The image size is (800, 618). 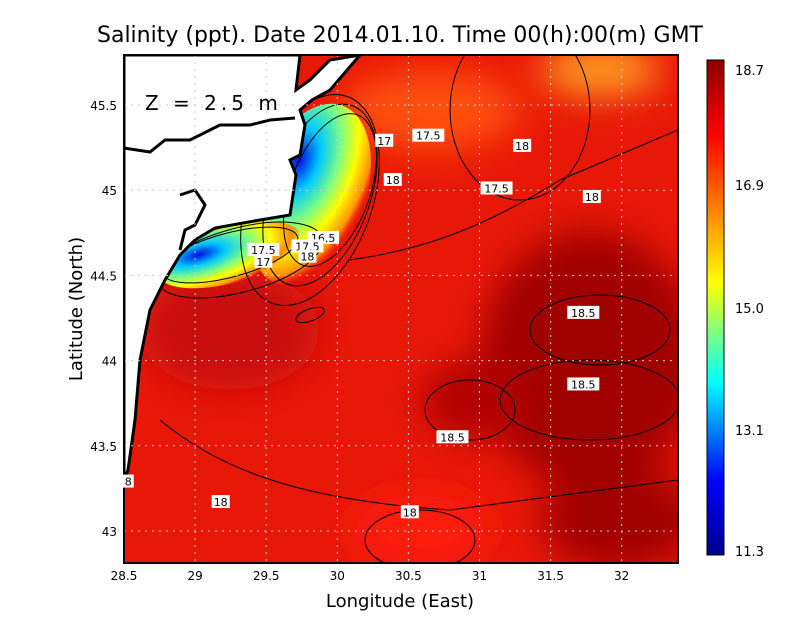 I want to click on y-axis-label: Latitude (North), so click(x=76, y=309).